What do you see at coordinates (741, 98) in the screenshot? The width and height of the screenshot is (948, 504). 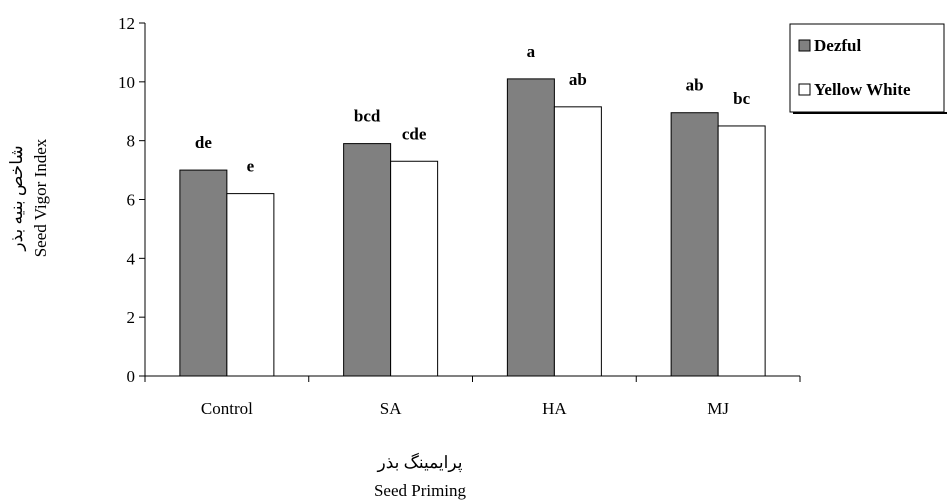 I see `significance-label: bc` at bounding box center [741, 98].